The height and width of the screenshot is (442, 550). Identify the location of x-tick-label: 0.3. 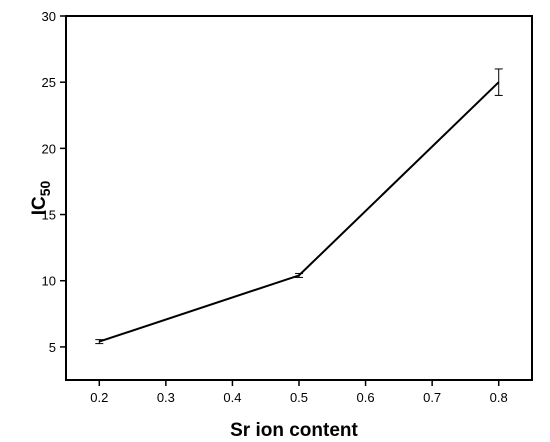
(166, 397).